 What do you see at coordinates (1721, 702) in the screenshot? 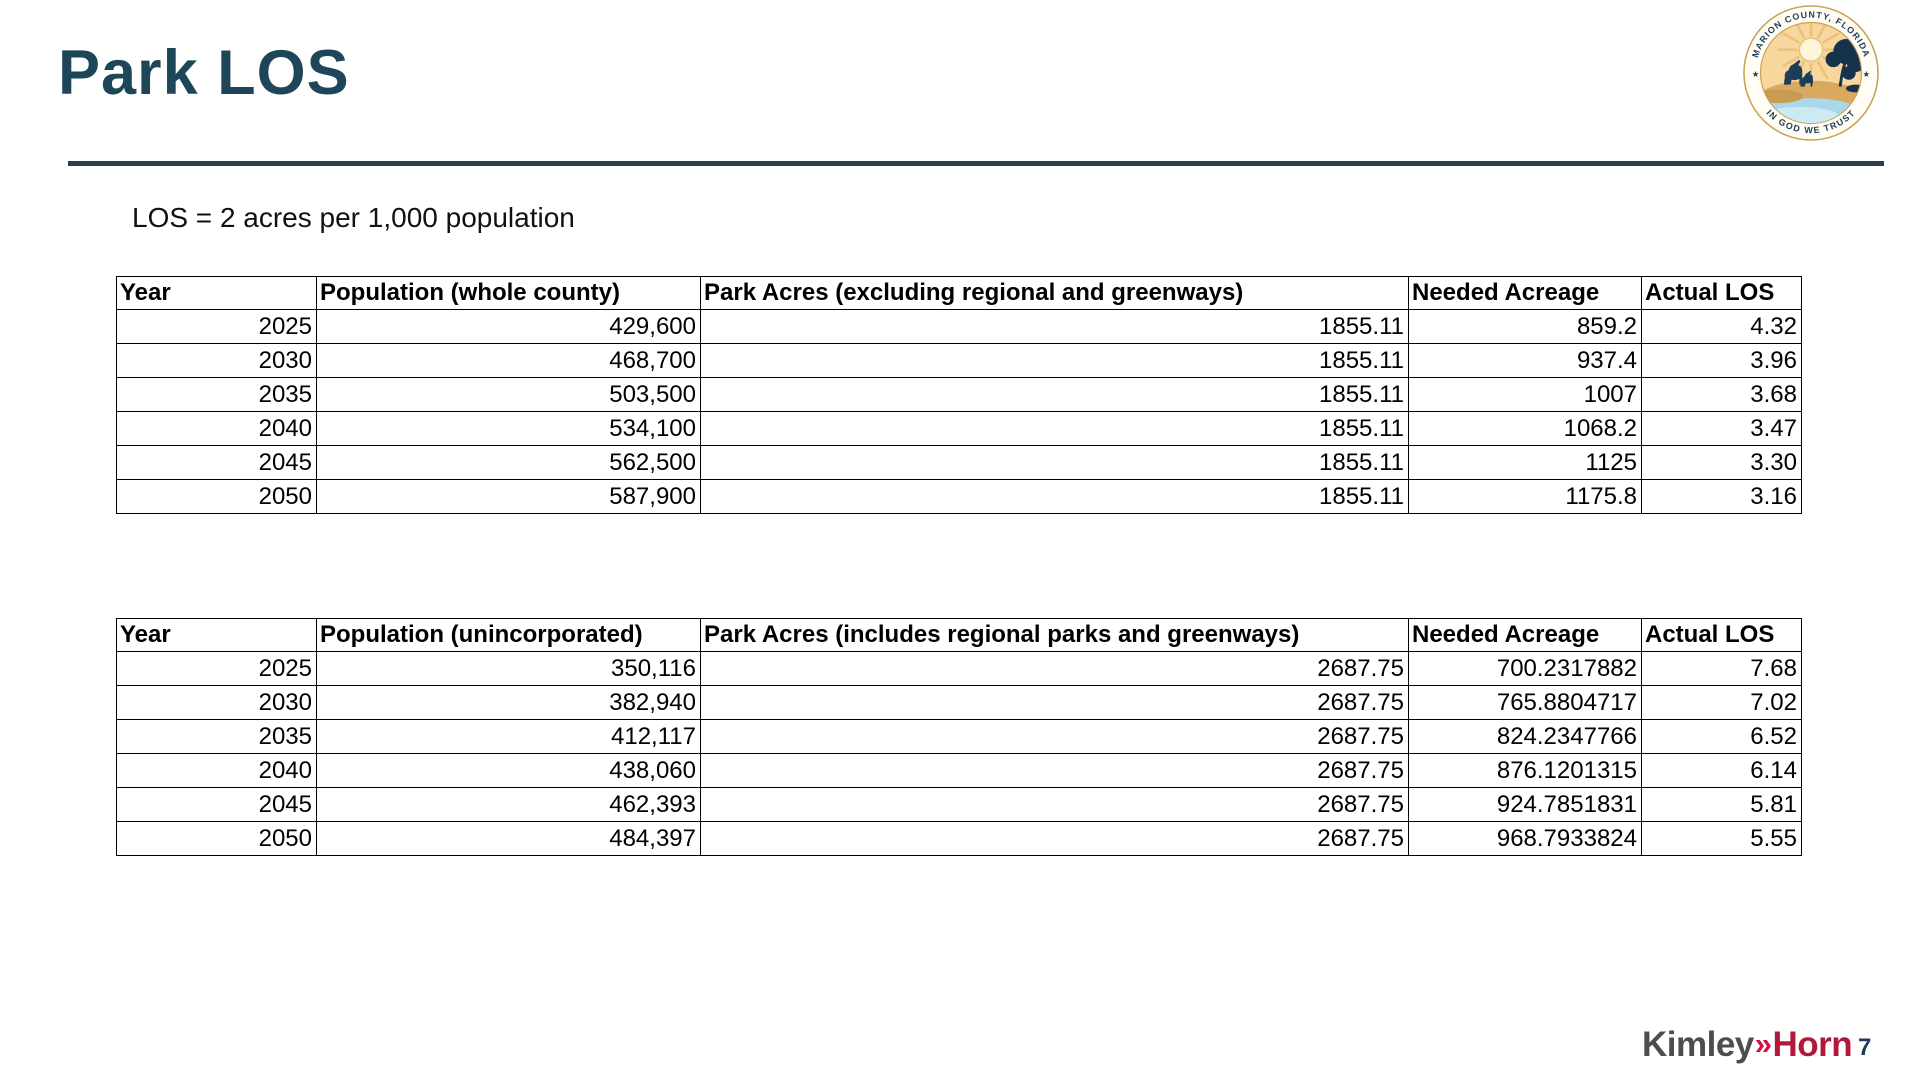
I see `table-cell: 7.02` at bounding box center [1721, 702].